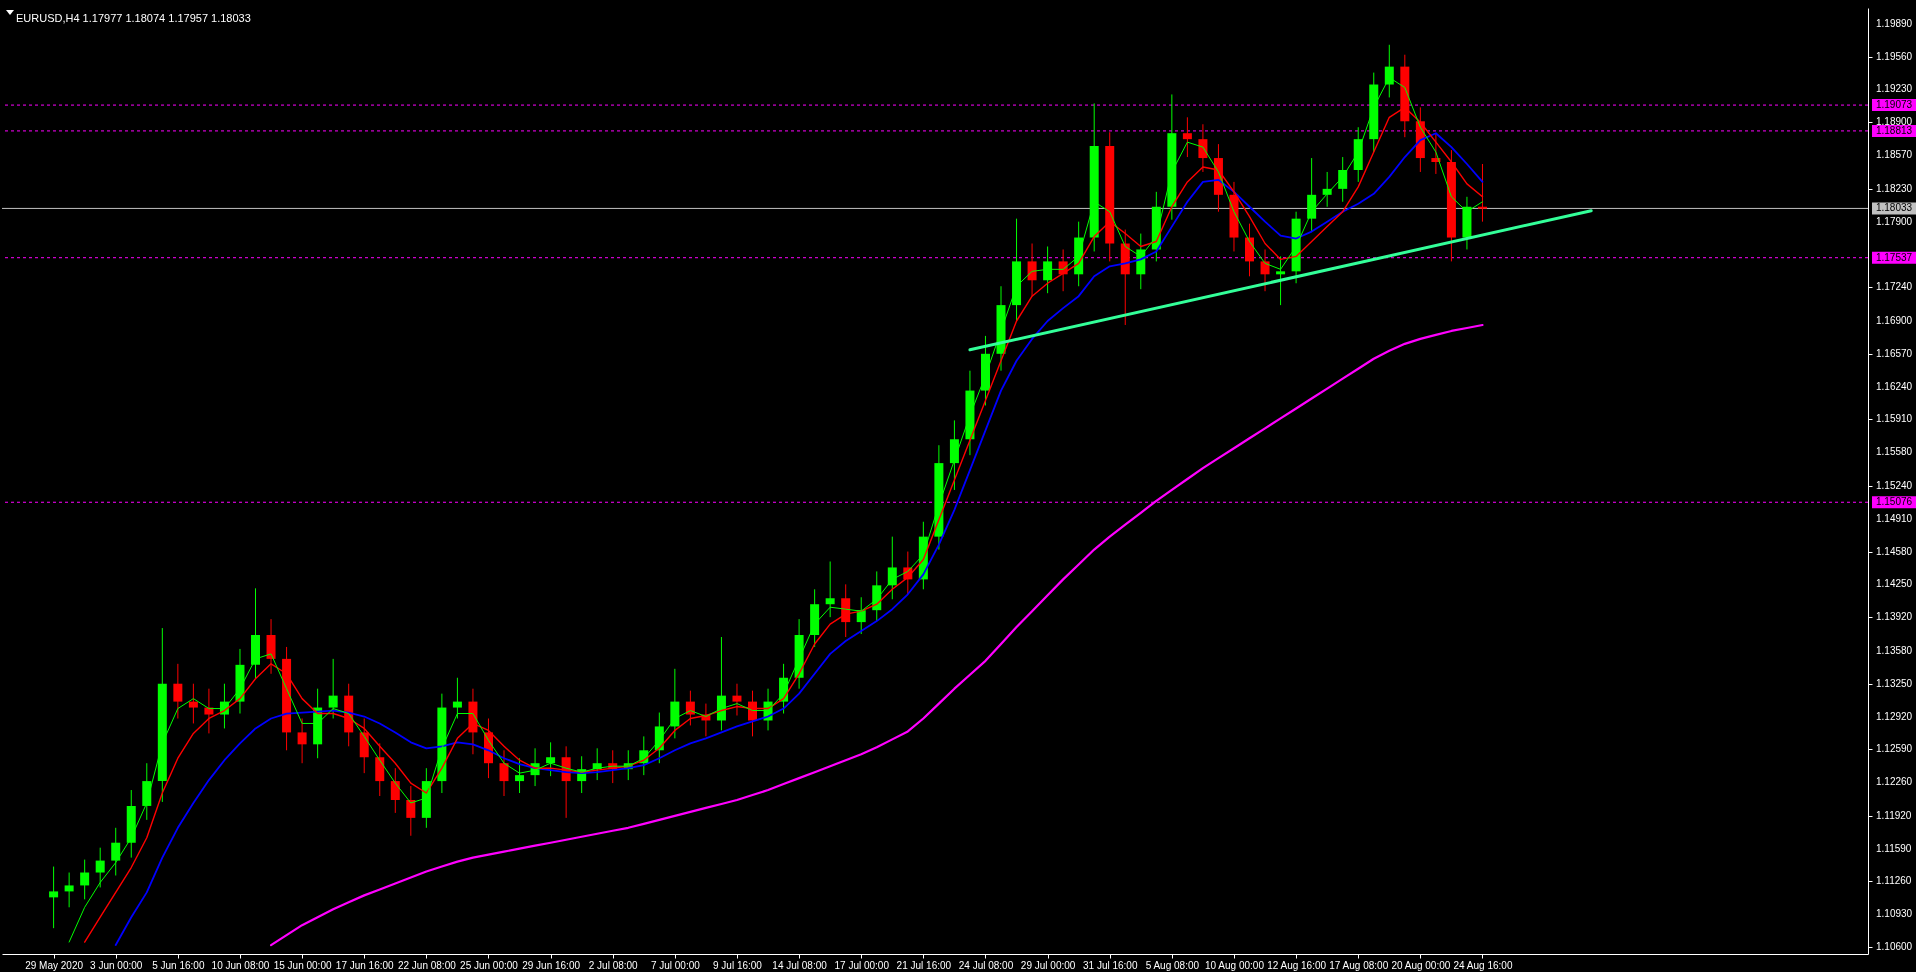 This screenshot has width=1916, height=972. I want to click on y-tick-label: 1.11260, so click(1894, 881).